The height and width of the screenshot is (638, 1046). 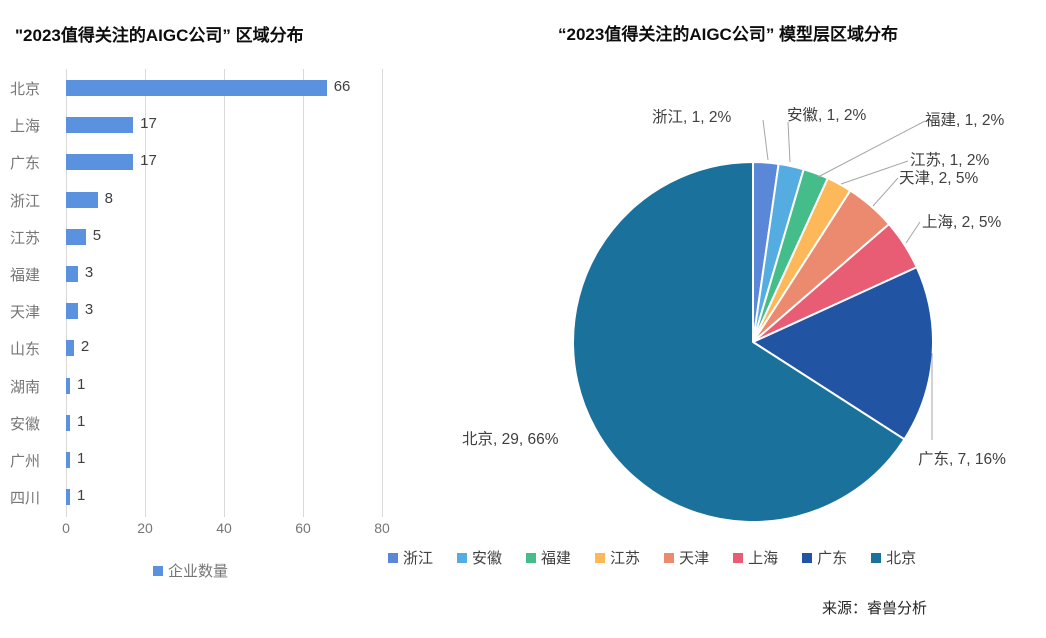 I want to click on legend-item: 上海, so click(x=755, y=557).